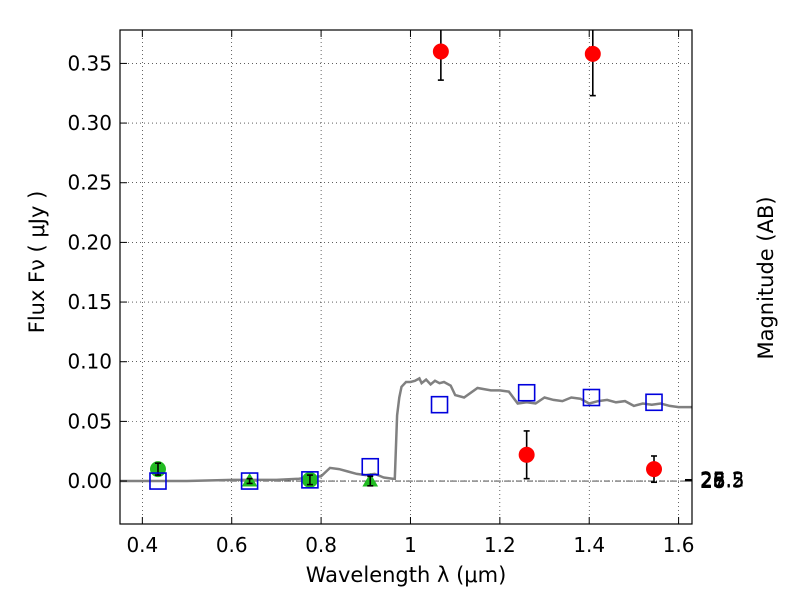 This screenshot has width=800, height=600. Describe the element at coordinates (142, 545) in the screenshot. I see `x-tick-label: 0.4` at that location.